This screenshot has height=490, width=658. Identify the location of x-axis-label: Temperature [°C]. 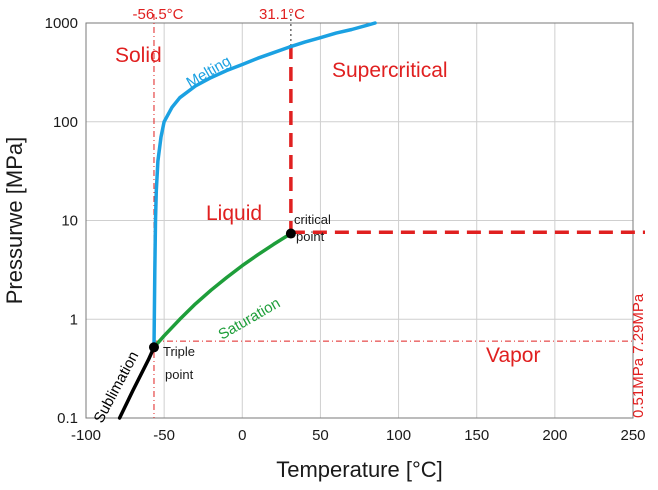
(359, 469).